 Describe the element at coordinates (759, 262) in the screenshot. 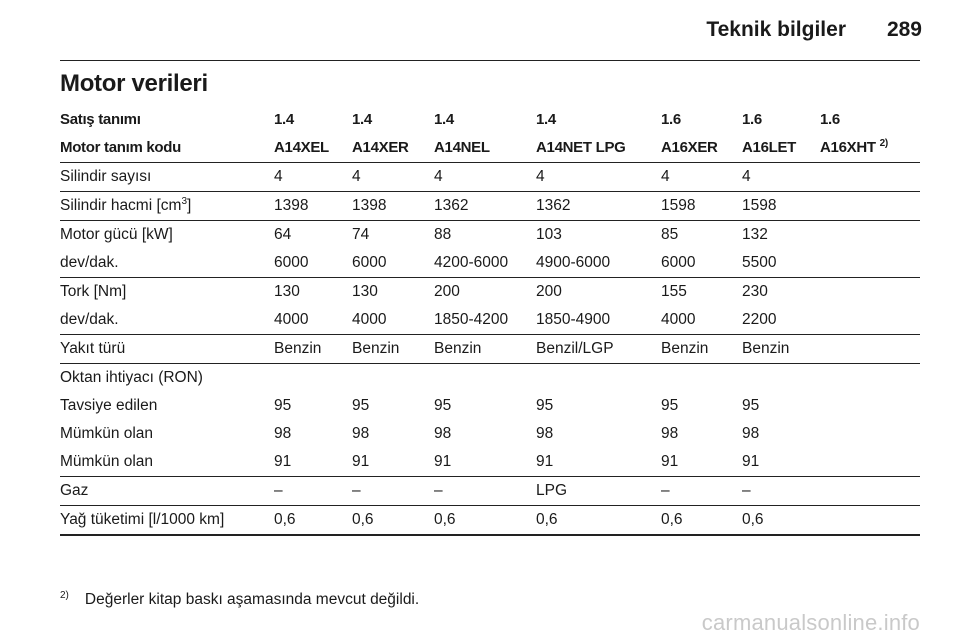

I see `table-cell: 5500` at that location.